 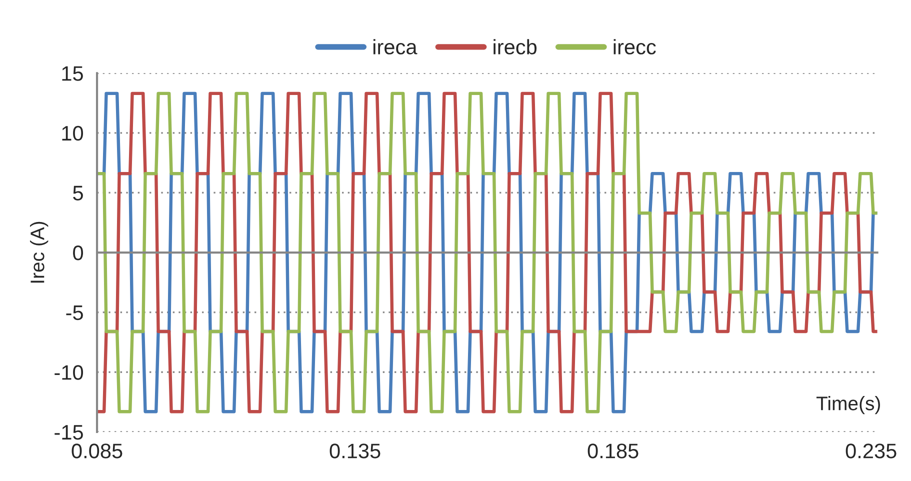 What do you see at coordinates (635, 46) in the screenshot?
I see `legend-label: irecc` at bounding box center [635, 46].